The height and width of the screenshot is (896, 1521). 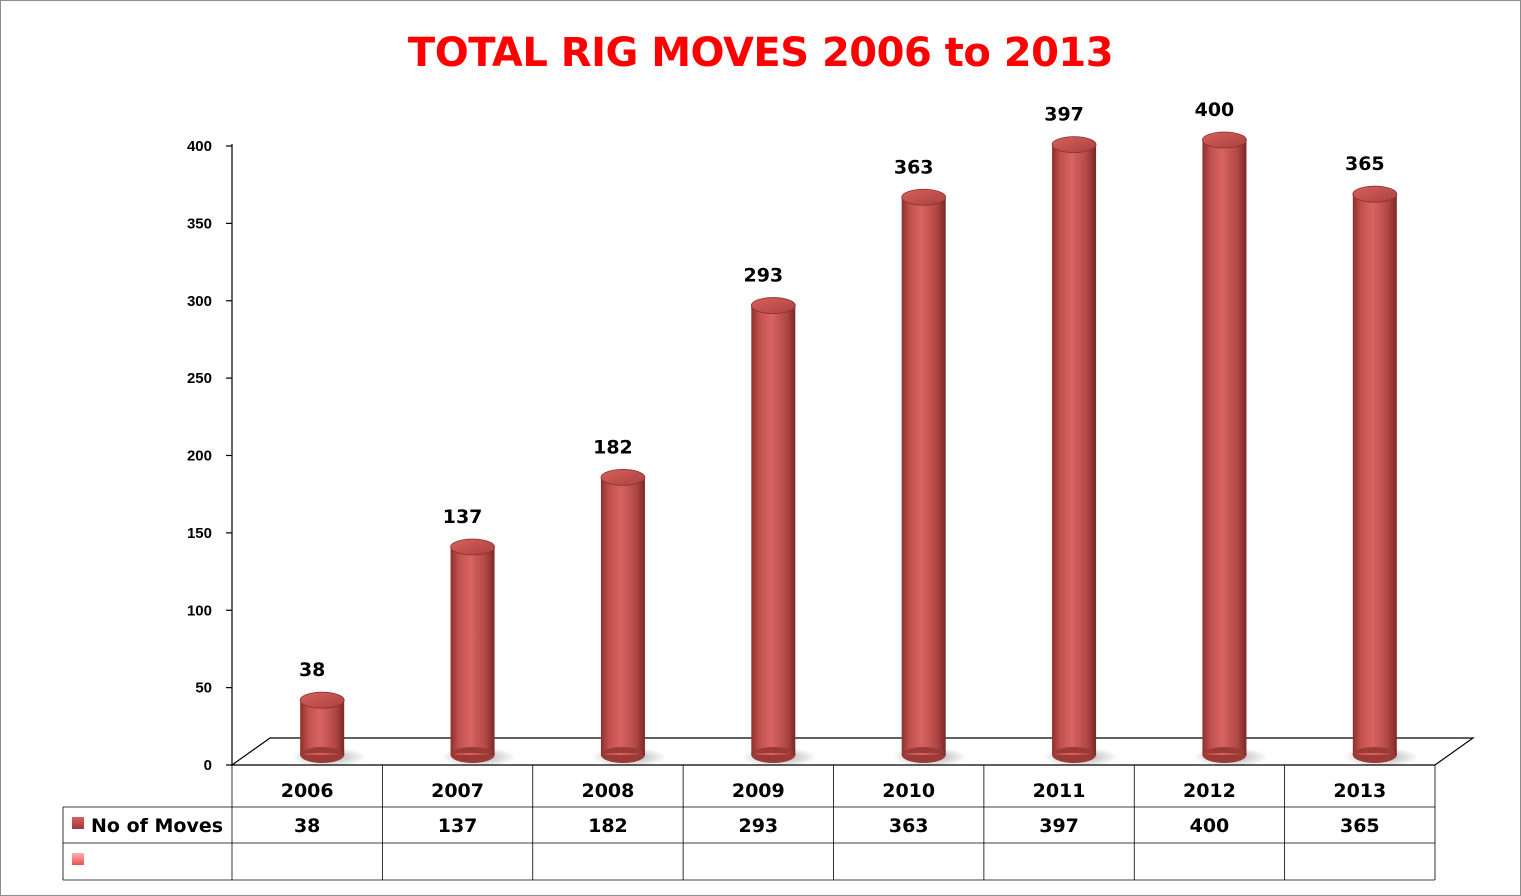 I want to click on x-category-label-2010: 2010, so click(x=908, y=791).